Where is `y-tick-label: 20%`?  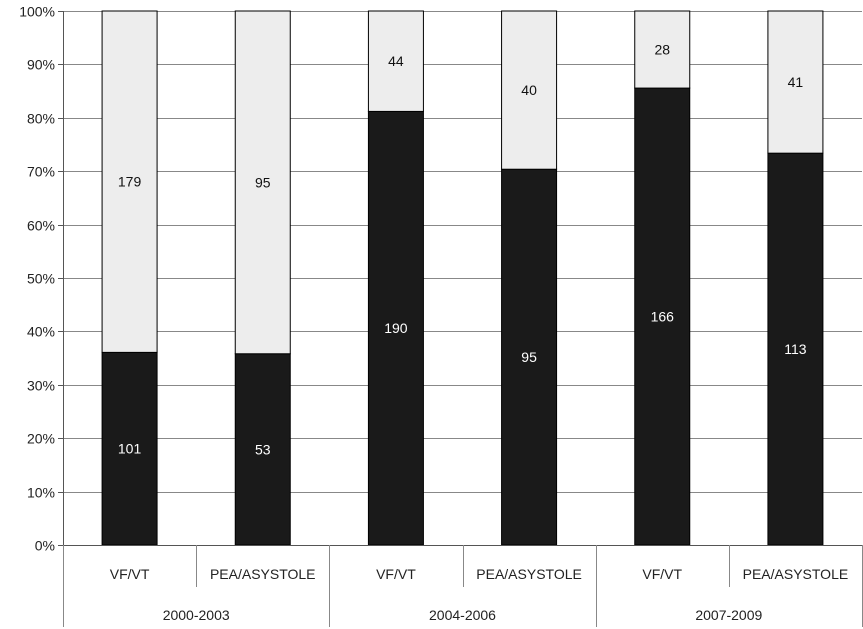
y-tick-label: 20% is located at coordinates (41, 439).